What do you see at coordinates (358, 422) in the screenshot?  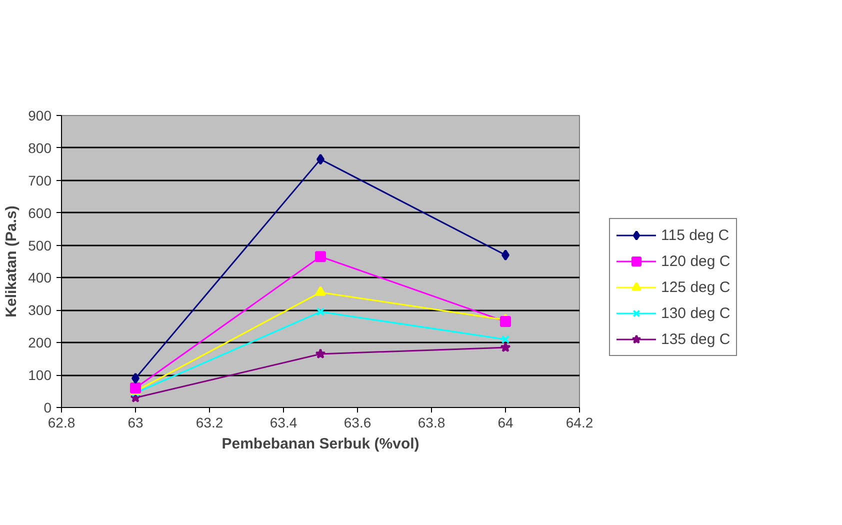 I see `x-tick-label: 63.6` at bounding box center [358, 422].